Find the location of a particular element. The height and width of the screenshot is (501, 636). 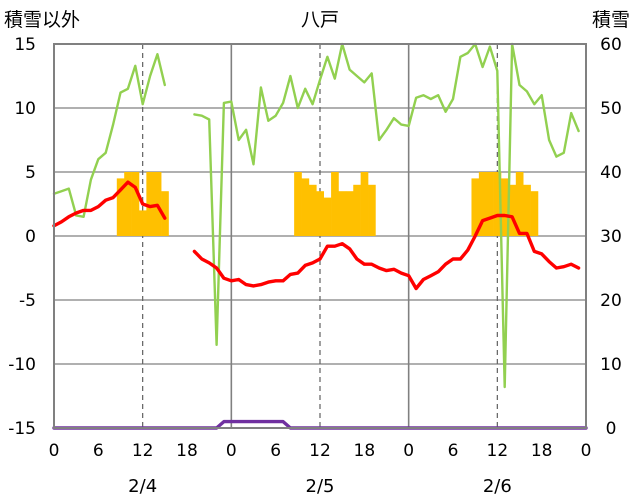

right-axis-label: 積雪 is located at coordinates (611, 20).